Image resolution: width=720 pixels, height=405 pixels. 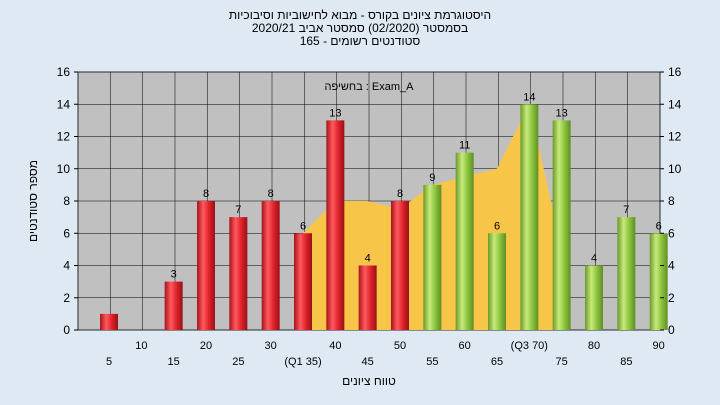 What do you see at coordinates (66, 266) in the screenshot?
I see `y-tick-label-left: 4` at bounding box center [66, 266].